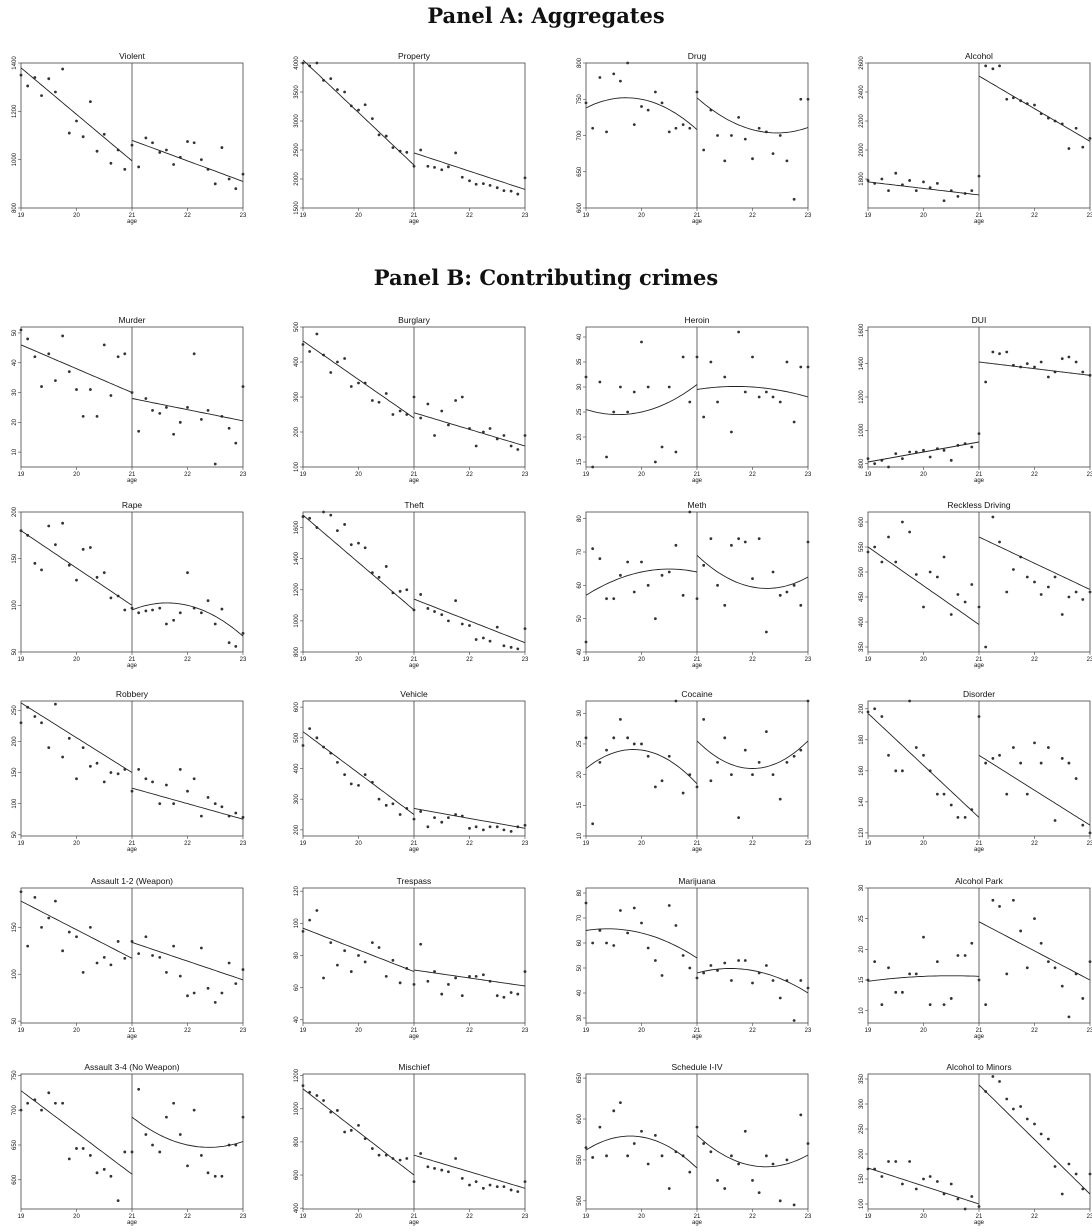 The image size is (1092, 1232). I want to click on x-axis-label: age, so click(979, 1037).